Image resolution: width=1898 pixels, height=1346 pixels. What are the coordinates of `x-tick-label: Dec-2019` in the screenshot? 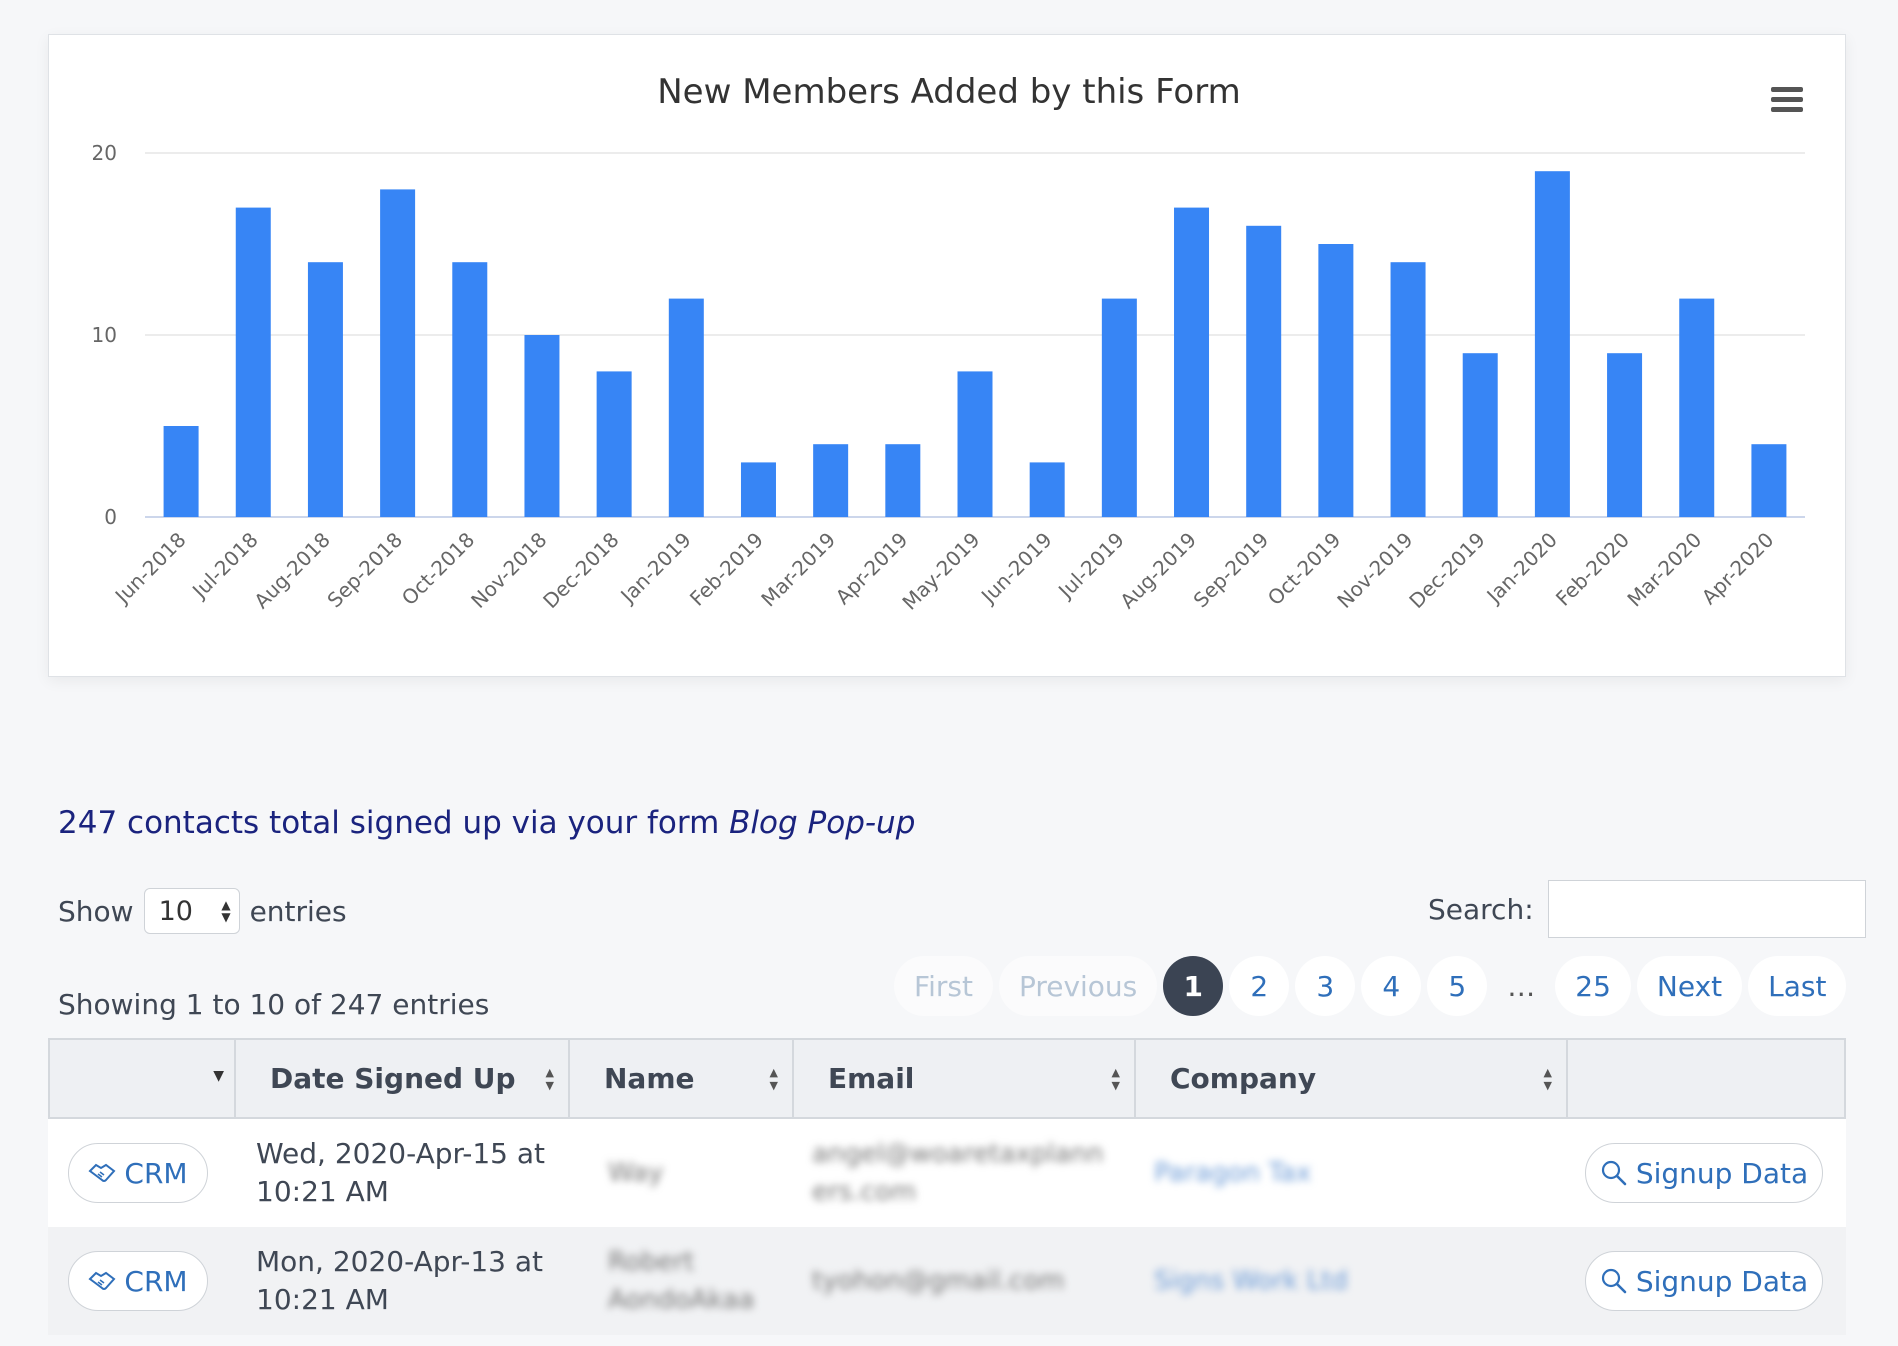 It's located at (1446, 570).